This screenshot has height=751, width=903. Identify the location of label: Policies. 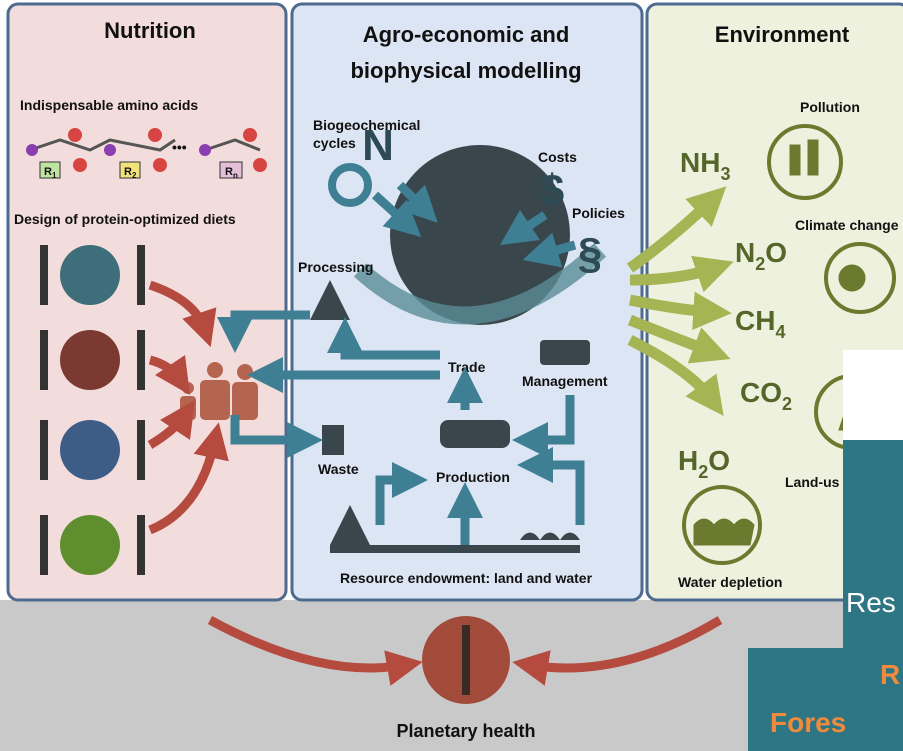
(598, 213).